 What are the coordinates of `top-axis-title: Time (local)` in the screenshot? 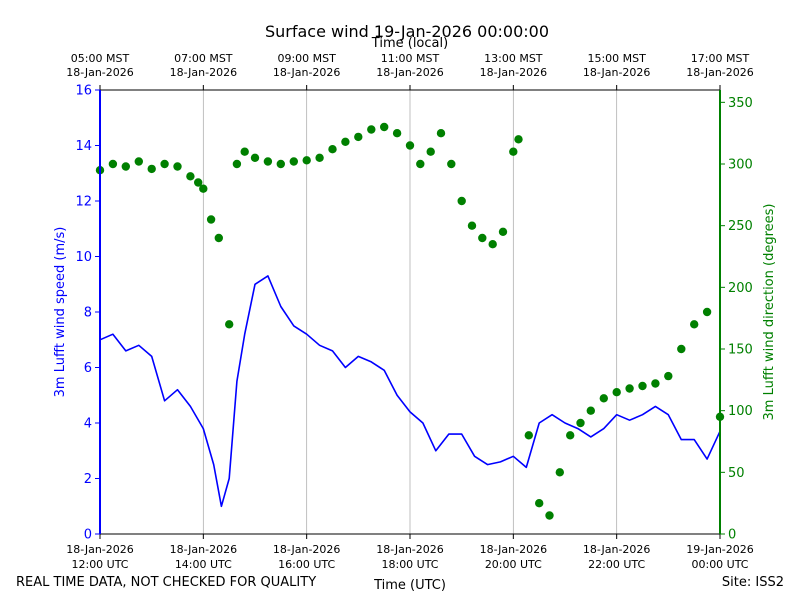 It's located at (409, 43).